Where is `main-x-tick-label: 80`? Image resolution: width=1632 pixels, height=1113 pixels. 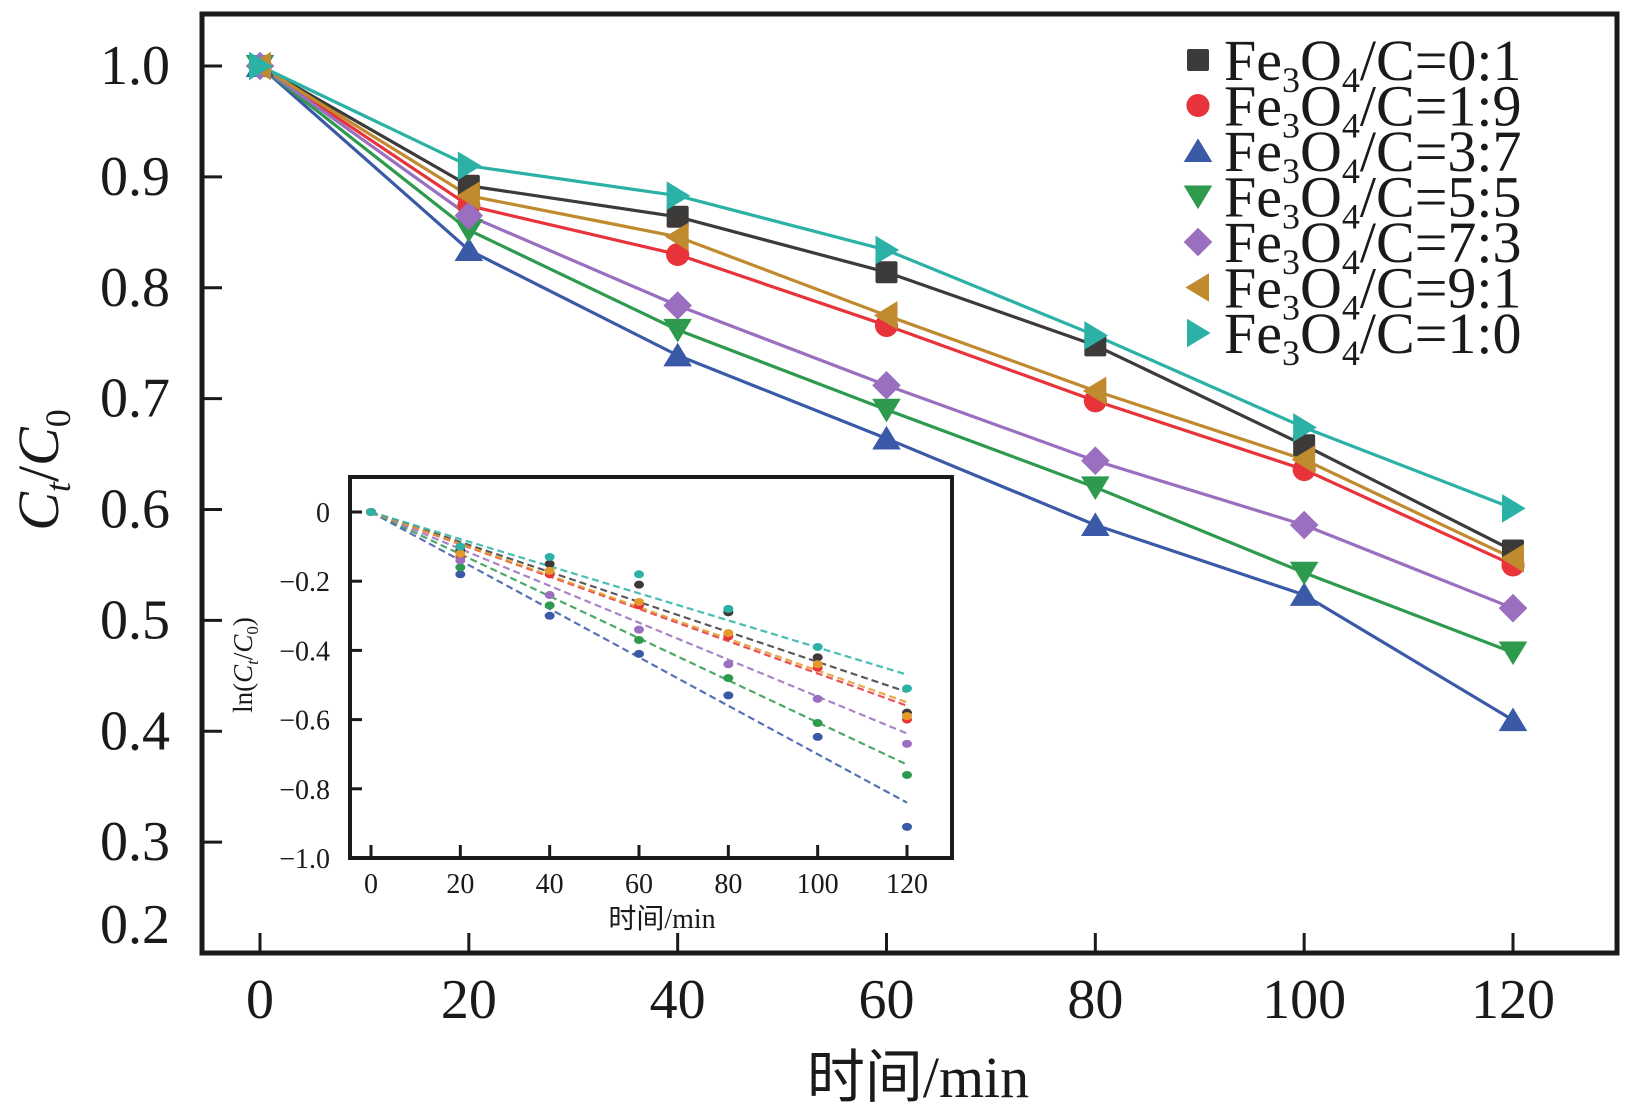 main-x-tick-label: 80 is located at coordinates (1095, 1000).